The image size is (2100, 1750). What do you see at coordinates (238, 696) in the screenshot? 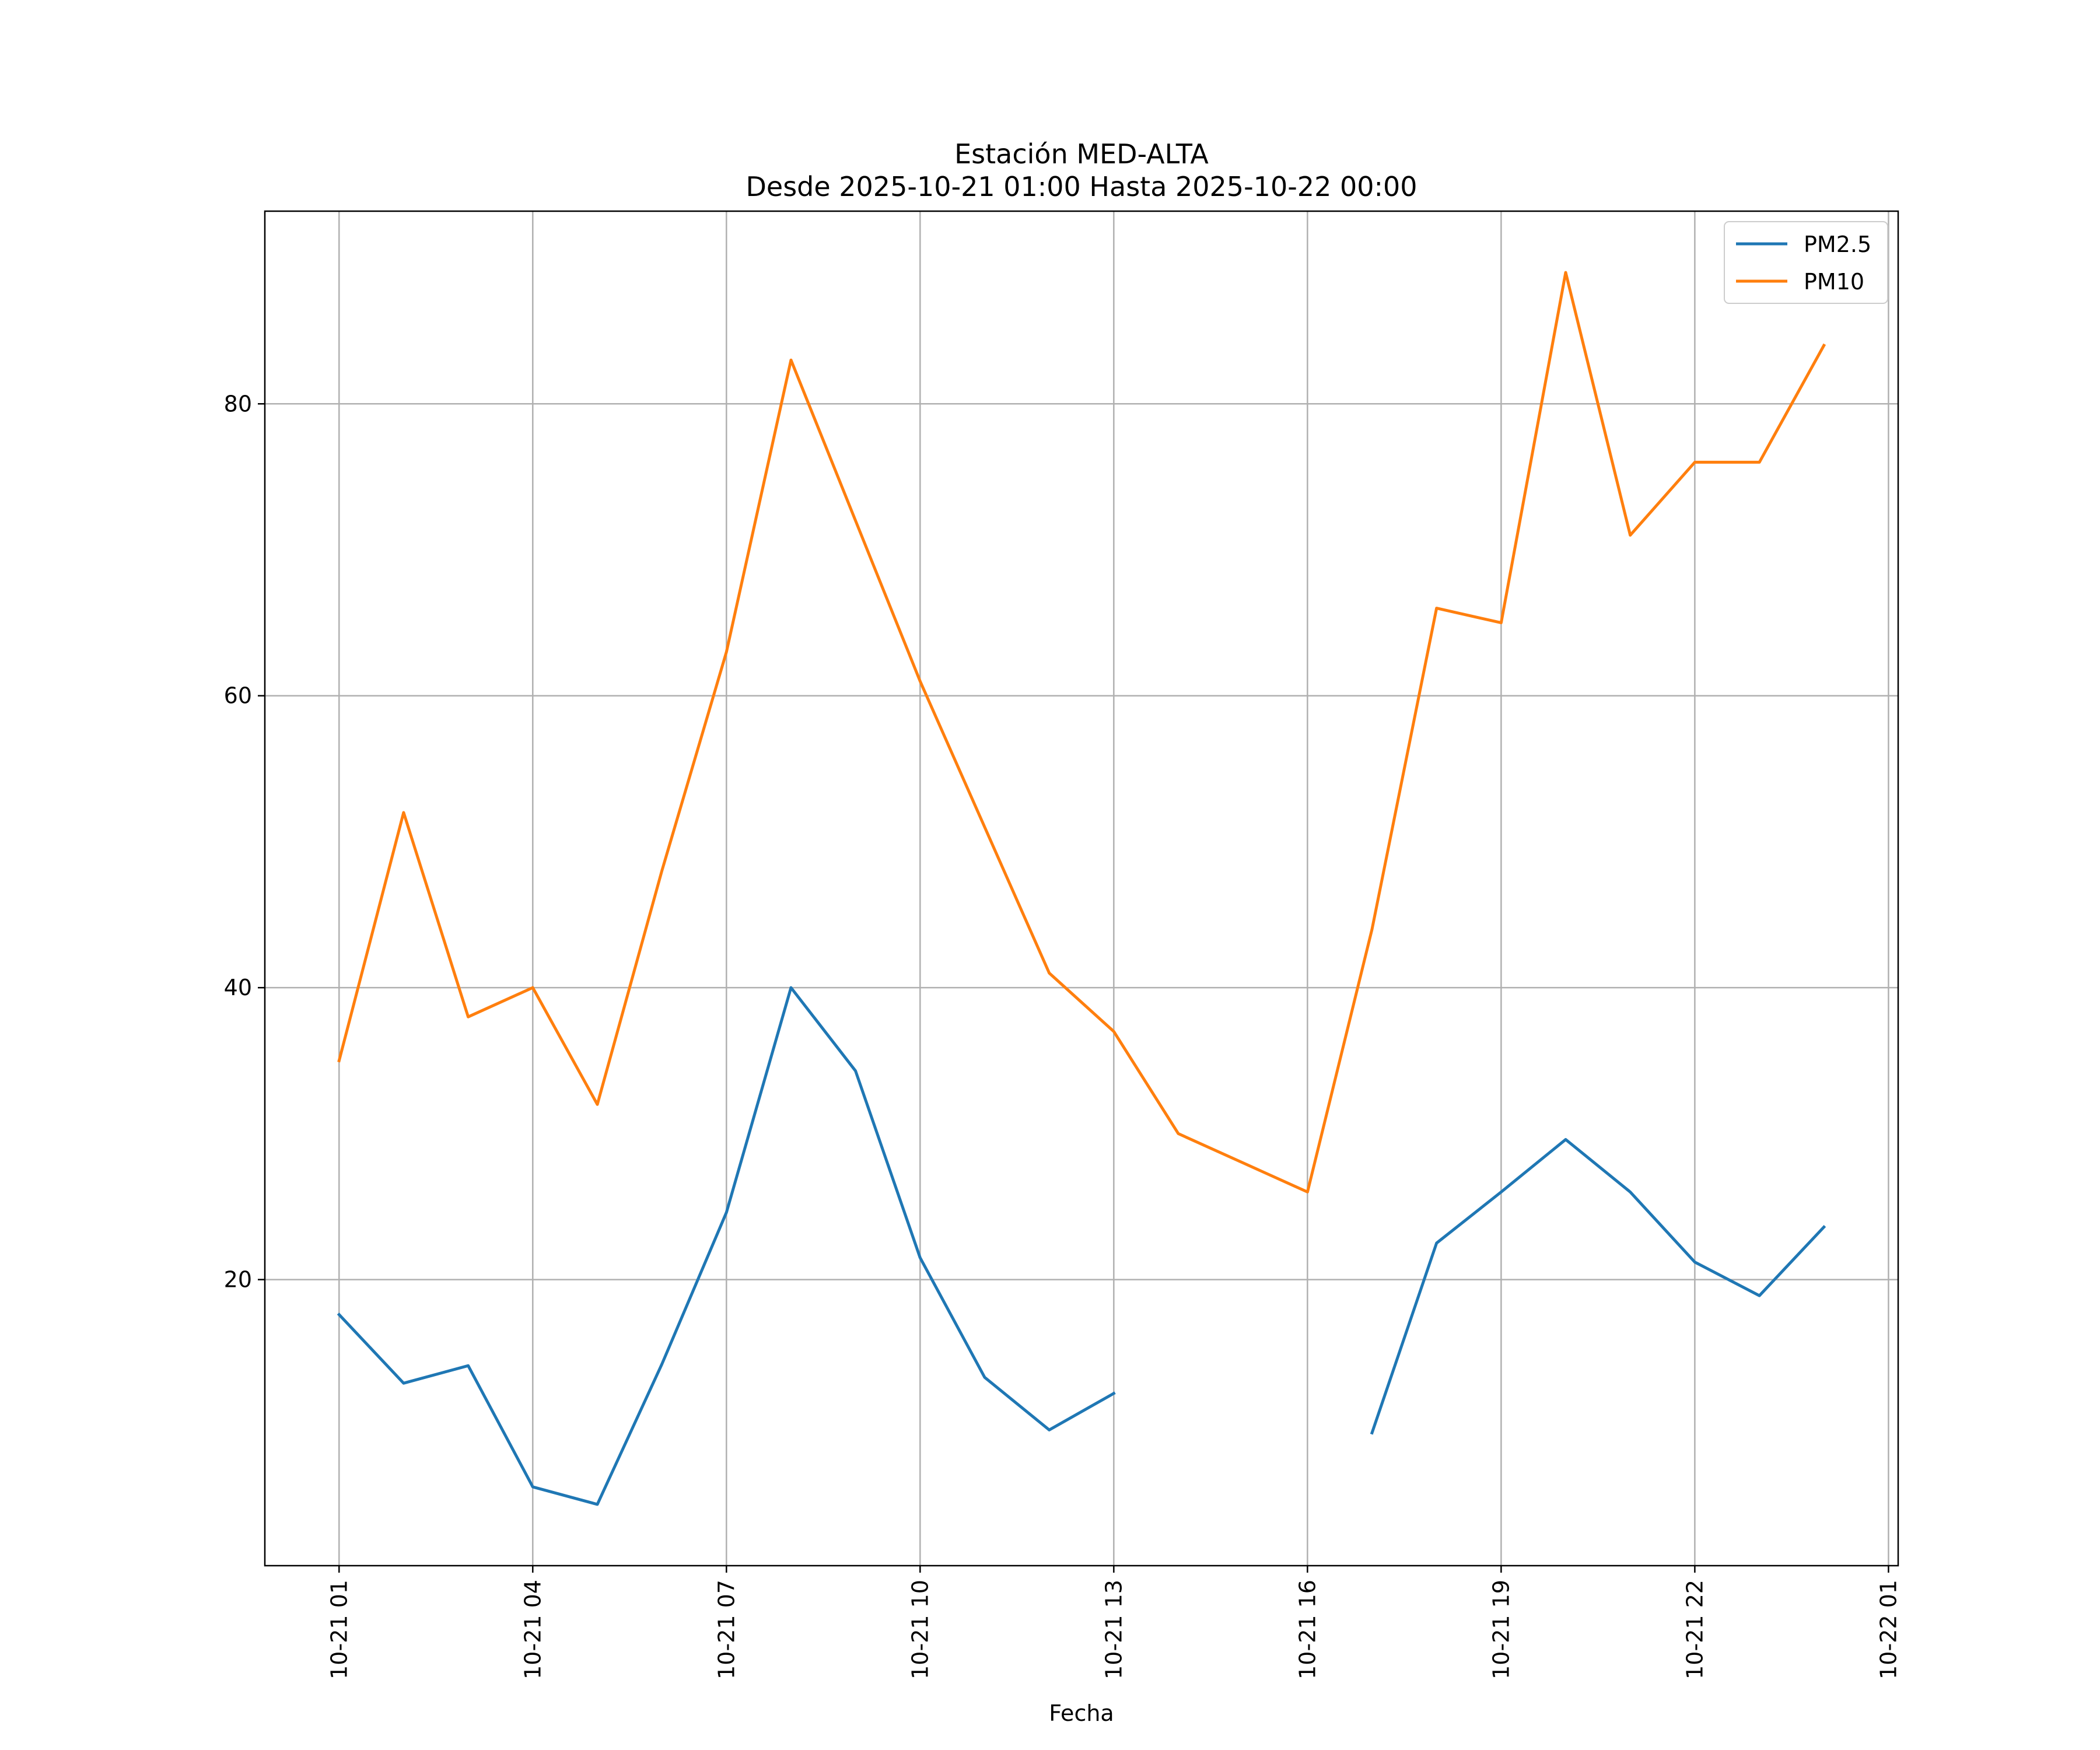
I see `y-tick-label: 60` at bounding box center [238, 696].